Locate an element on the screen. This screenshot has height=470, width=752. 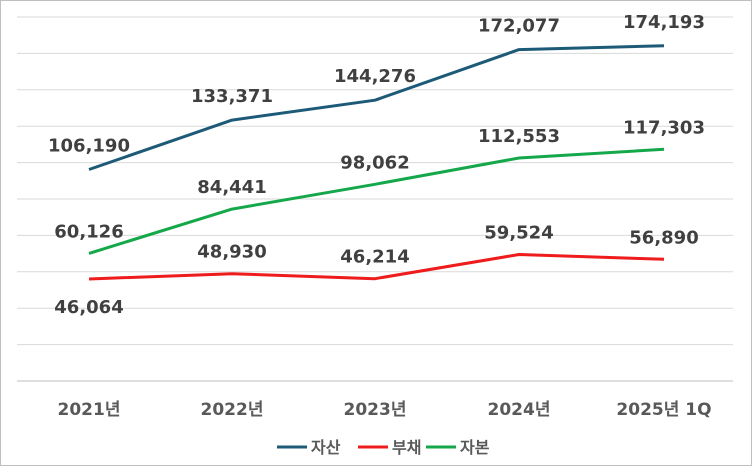
data-label: 59,524 is located at coordinates (518, 233).